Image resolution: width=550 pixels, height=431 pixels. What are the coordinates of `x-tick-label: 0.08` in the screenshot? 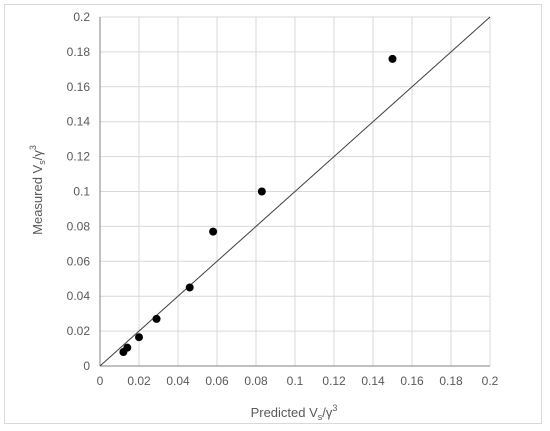 It's located at (256, 381).